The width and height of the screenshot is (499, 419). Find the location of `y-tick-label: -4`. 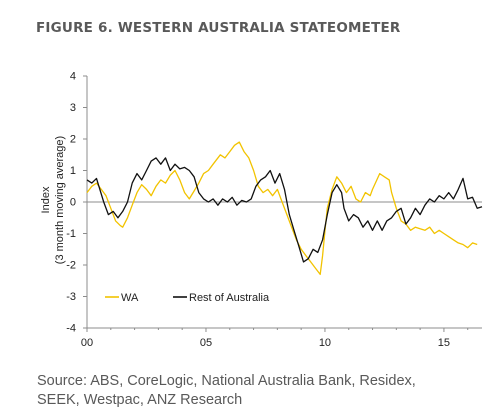

y-tick-label: -4 is located at coordinates (71, 329).